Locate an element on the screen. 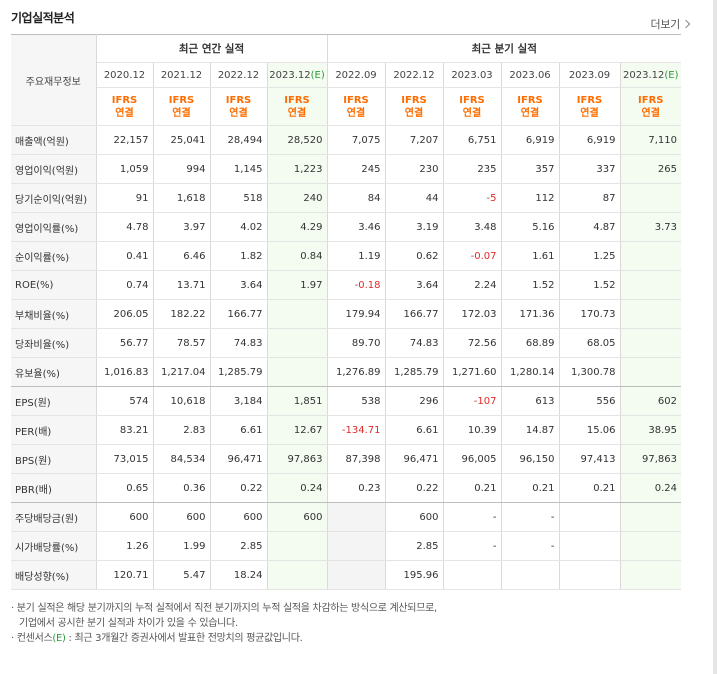  value-cell: 97,413 is located at coordinates (590, 459).